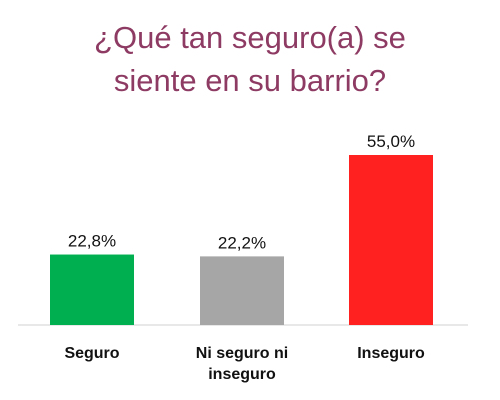  I want to click on category-label: Inseguro, so click(391, 353).